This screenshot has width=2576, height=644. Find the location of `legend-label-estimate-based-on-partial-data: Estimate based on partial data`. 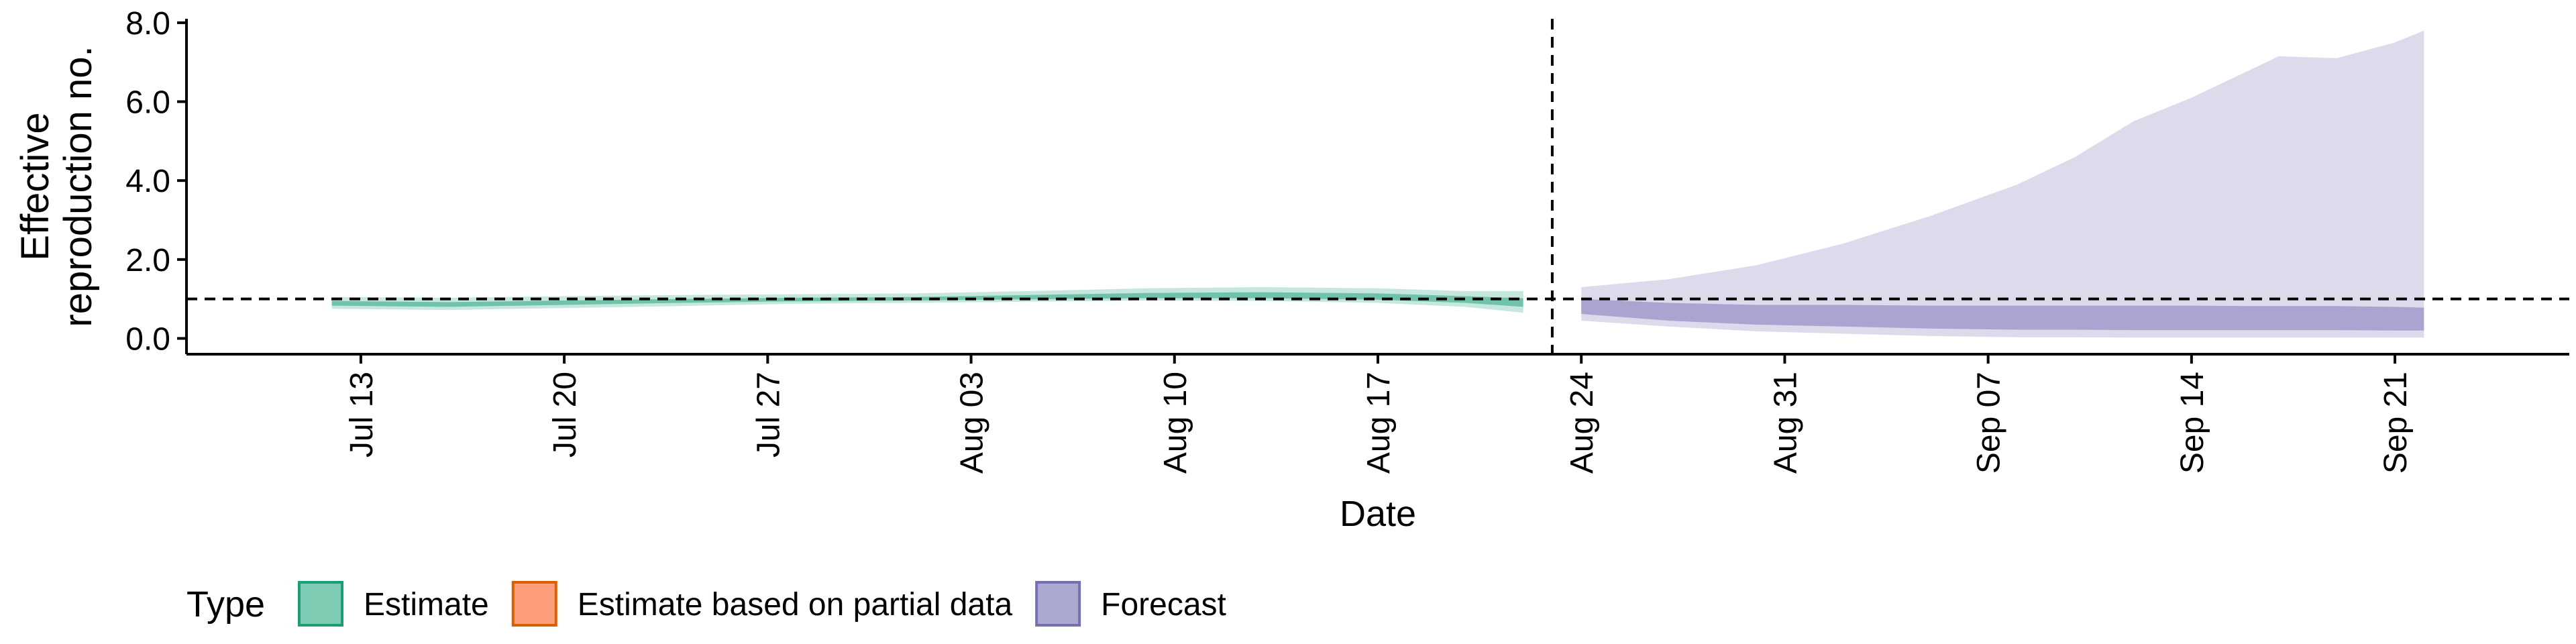

legend-label-estimate-based-on-partial-data: Estimate based on partial data is located at coordinates (795, 605).